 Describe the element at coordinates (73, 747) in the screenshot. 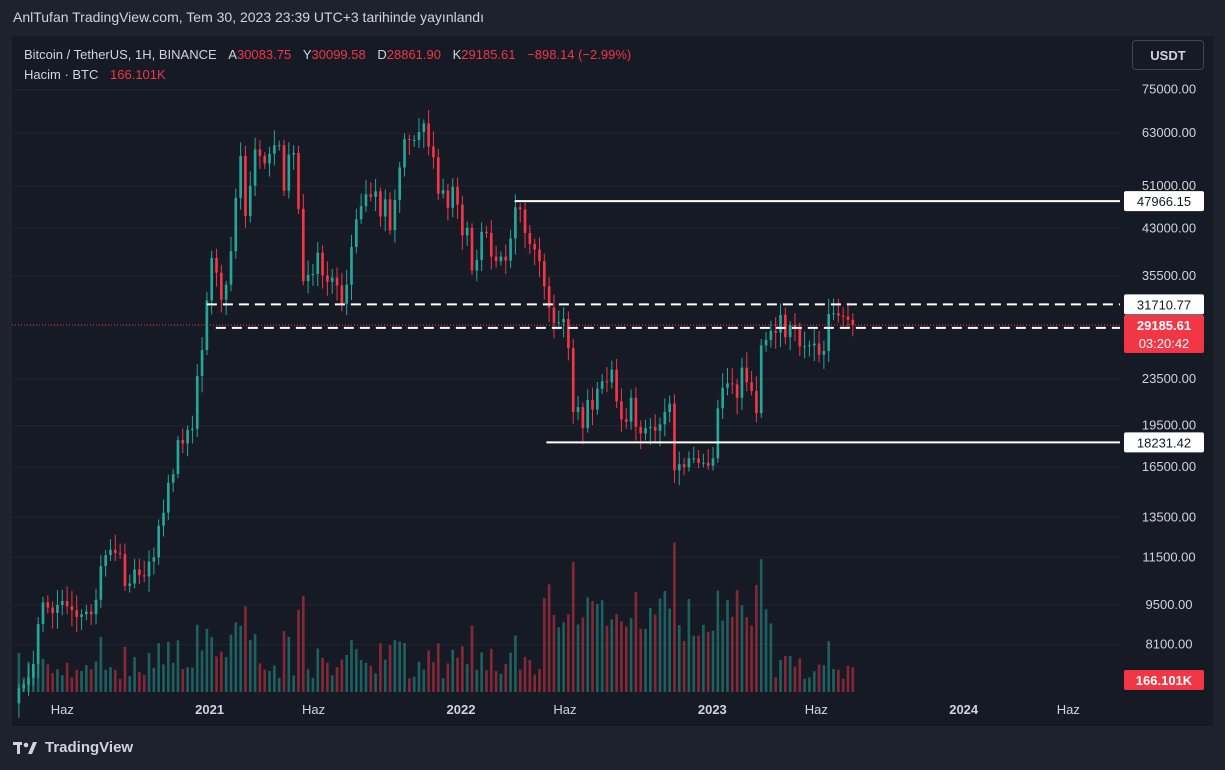

I see `footer-brand: TradingView` at that location.